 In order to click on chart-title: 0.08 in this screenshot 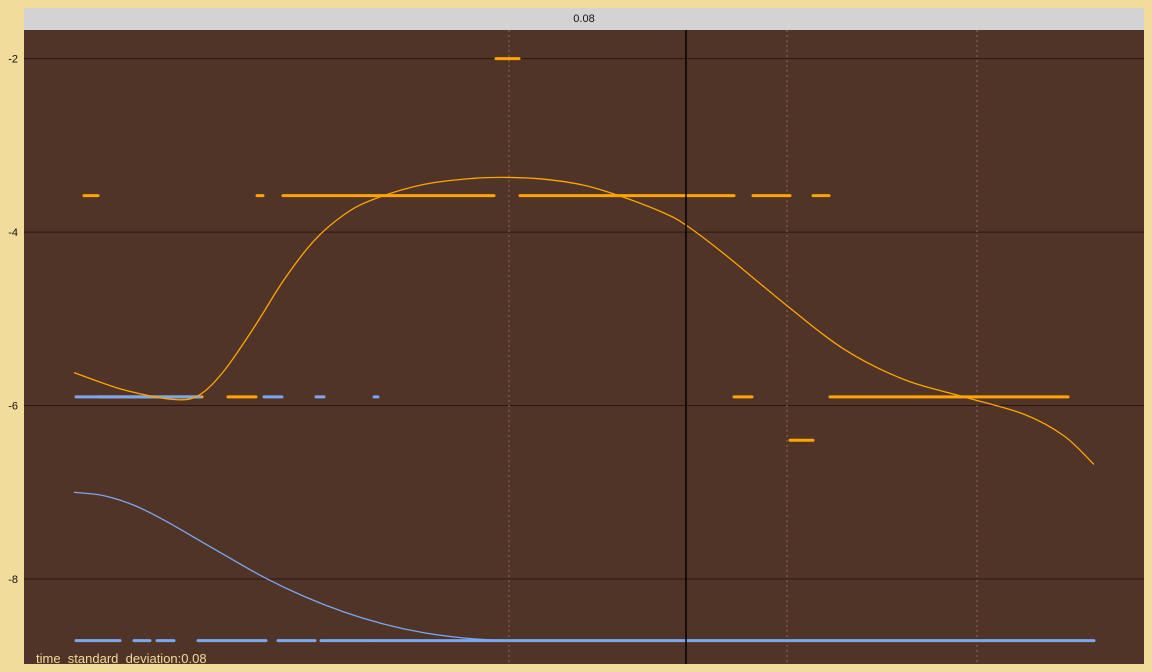, I will do `click(584, 19)`.